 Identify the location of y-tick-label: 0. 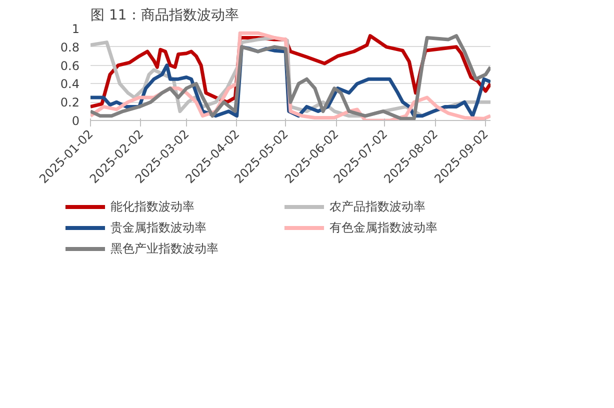
(76, 121).